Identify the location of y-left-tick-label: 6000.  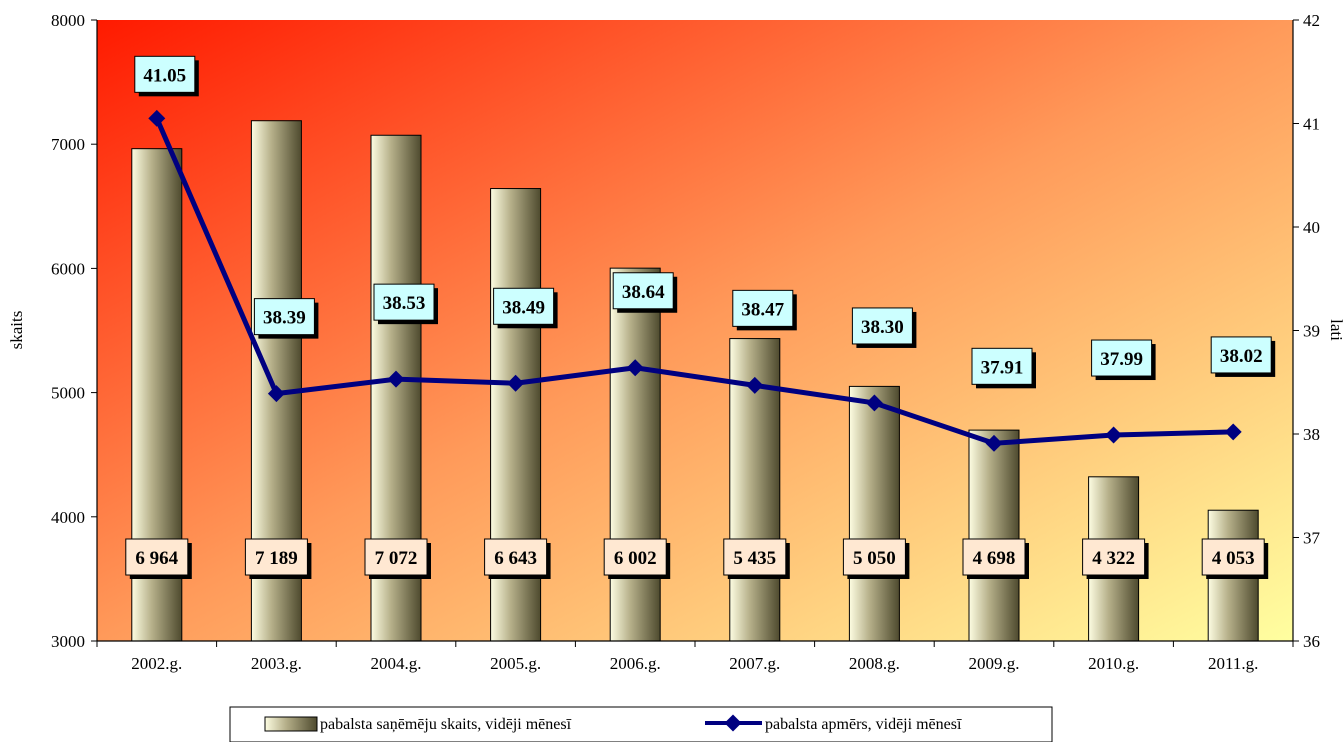
(68, 268).